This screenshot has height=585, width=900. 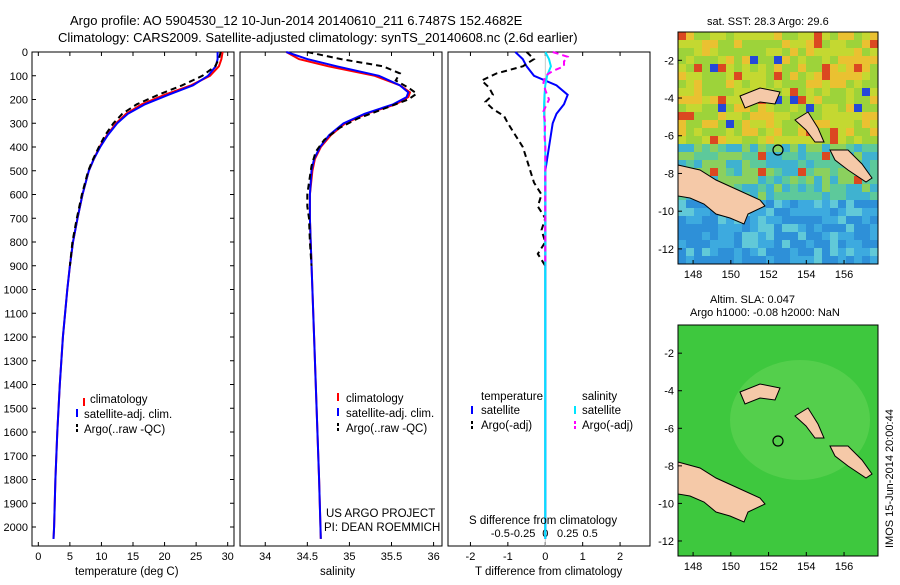 What do you see at coordinates (548, 572) in the screenshot?
I see `difference-xlabel: T difference from climatology` at bounding box center [548, 572].